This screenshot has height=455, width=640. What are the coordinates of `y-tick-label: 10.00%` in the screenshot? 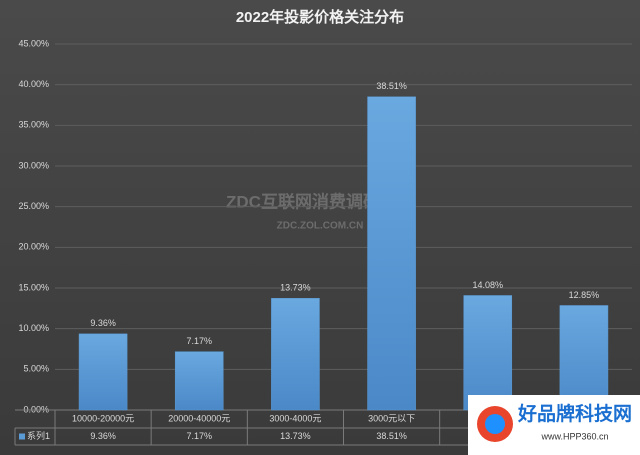 It's located at (33, 328).